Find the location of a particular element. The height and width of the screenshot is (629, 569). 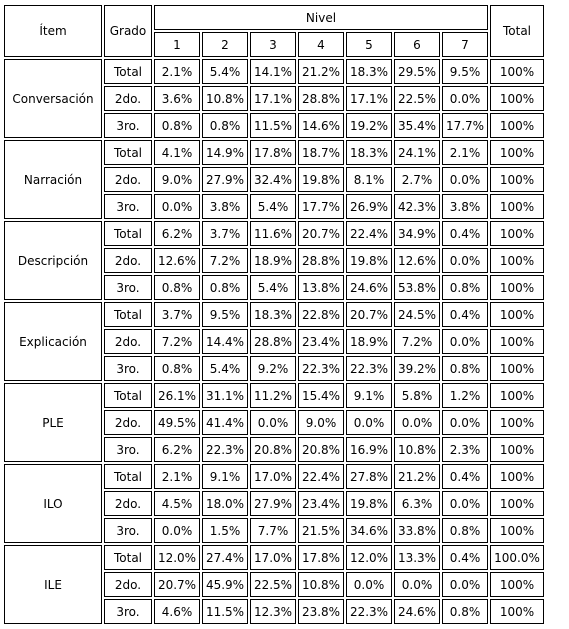

level-2-cell: 41.4% is located at coordinates (225, 422).